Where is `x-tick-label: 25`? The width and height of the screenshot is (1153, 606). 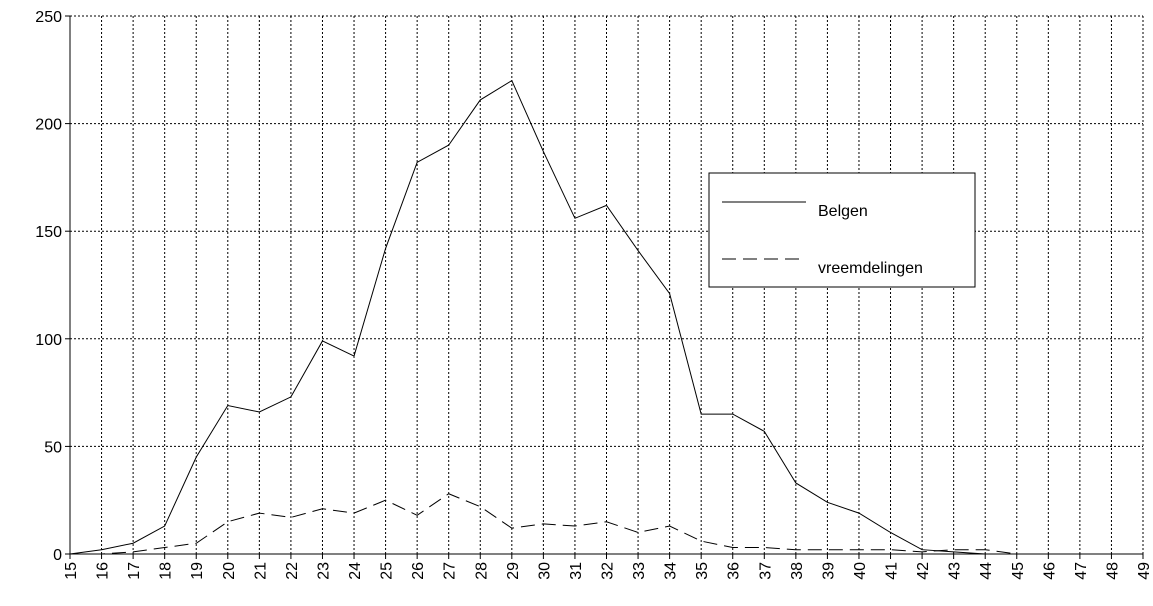
x-tick-label: 25 is located at coordinates (387, 571).